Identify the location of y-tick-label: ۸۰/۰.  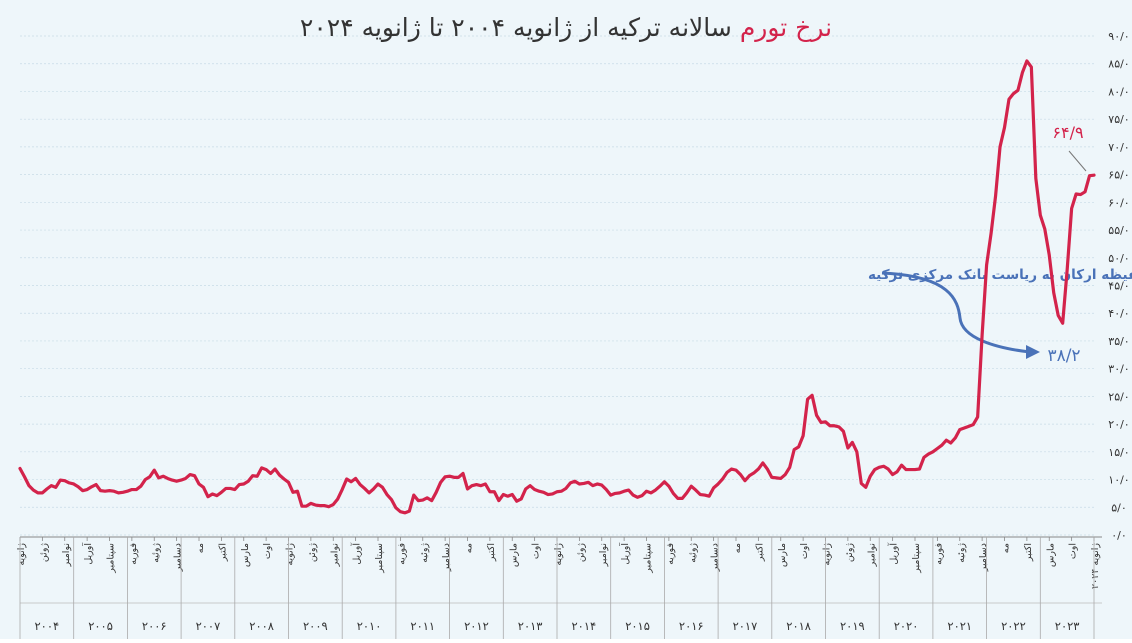
(1118, 91).